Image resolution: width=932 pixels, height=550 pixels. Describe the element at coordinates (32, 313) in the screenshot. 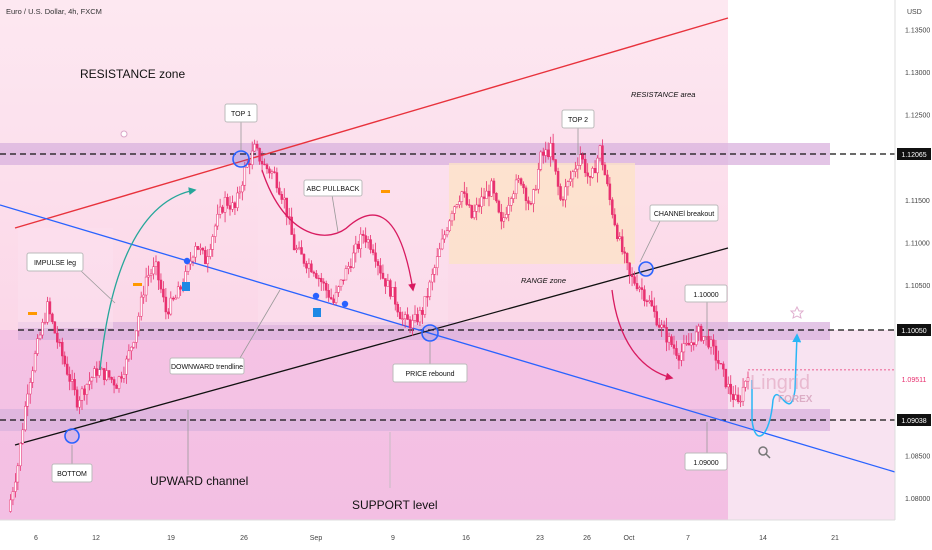

I see `hammer-icon` at that location.